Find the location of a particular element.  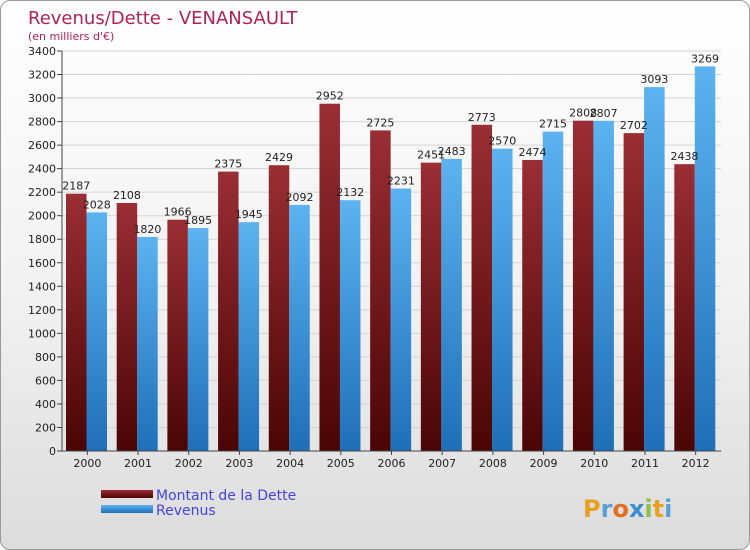

data-label-dette-2001: 2108 is located at coordinates (127, 195).